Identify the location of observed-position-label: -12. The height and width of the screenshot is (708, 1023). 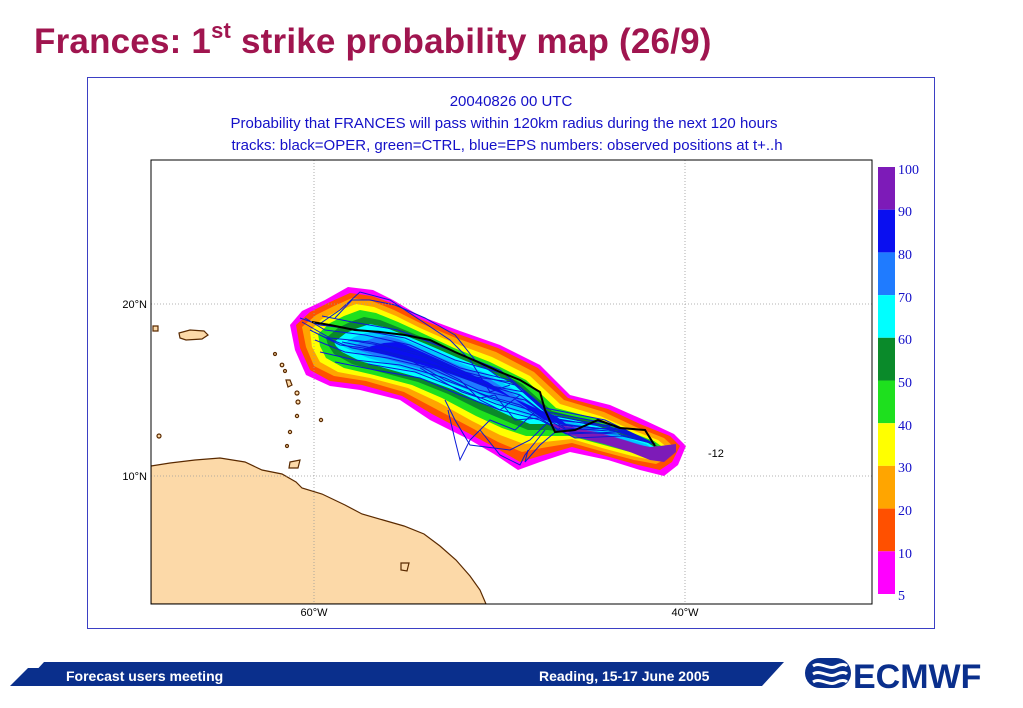
(716, 454).